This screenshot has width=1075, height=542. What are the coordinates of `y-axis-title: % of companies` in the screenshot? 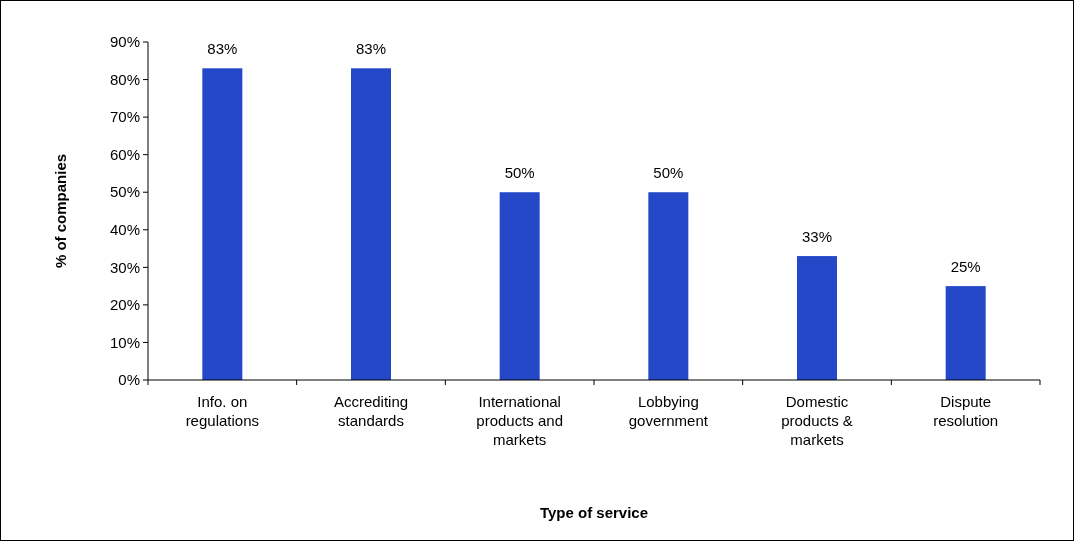 It's located at (60, 211).